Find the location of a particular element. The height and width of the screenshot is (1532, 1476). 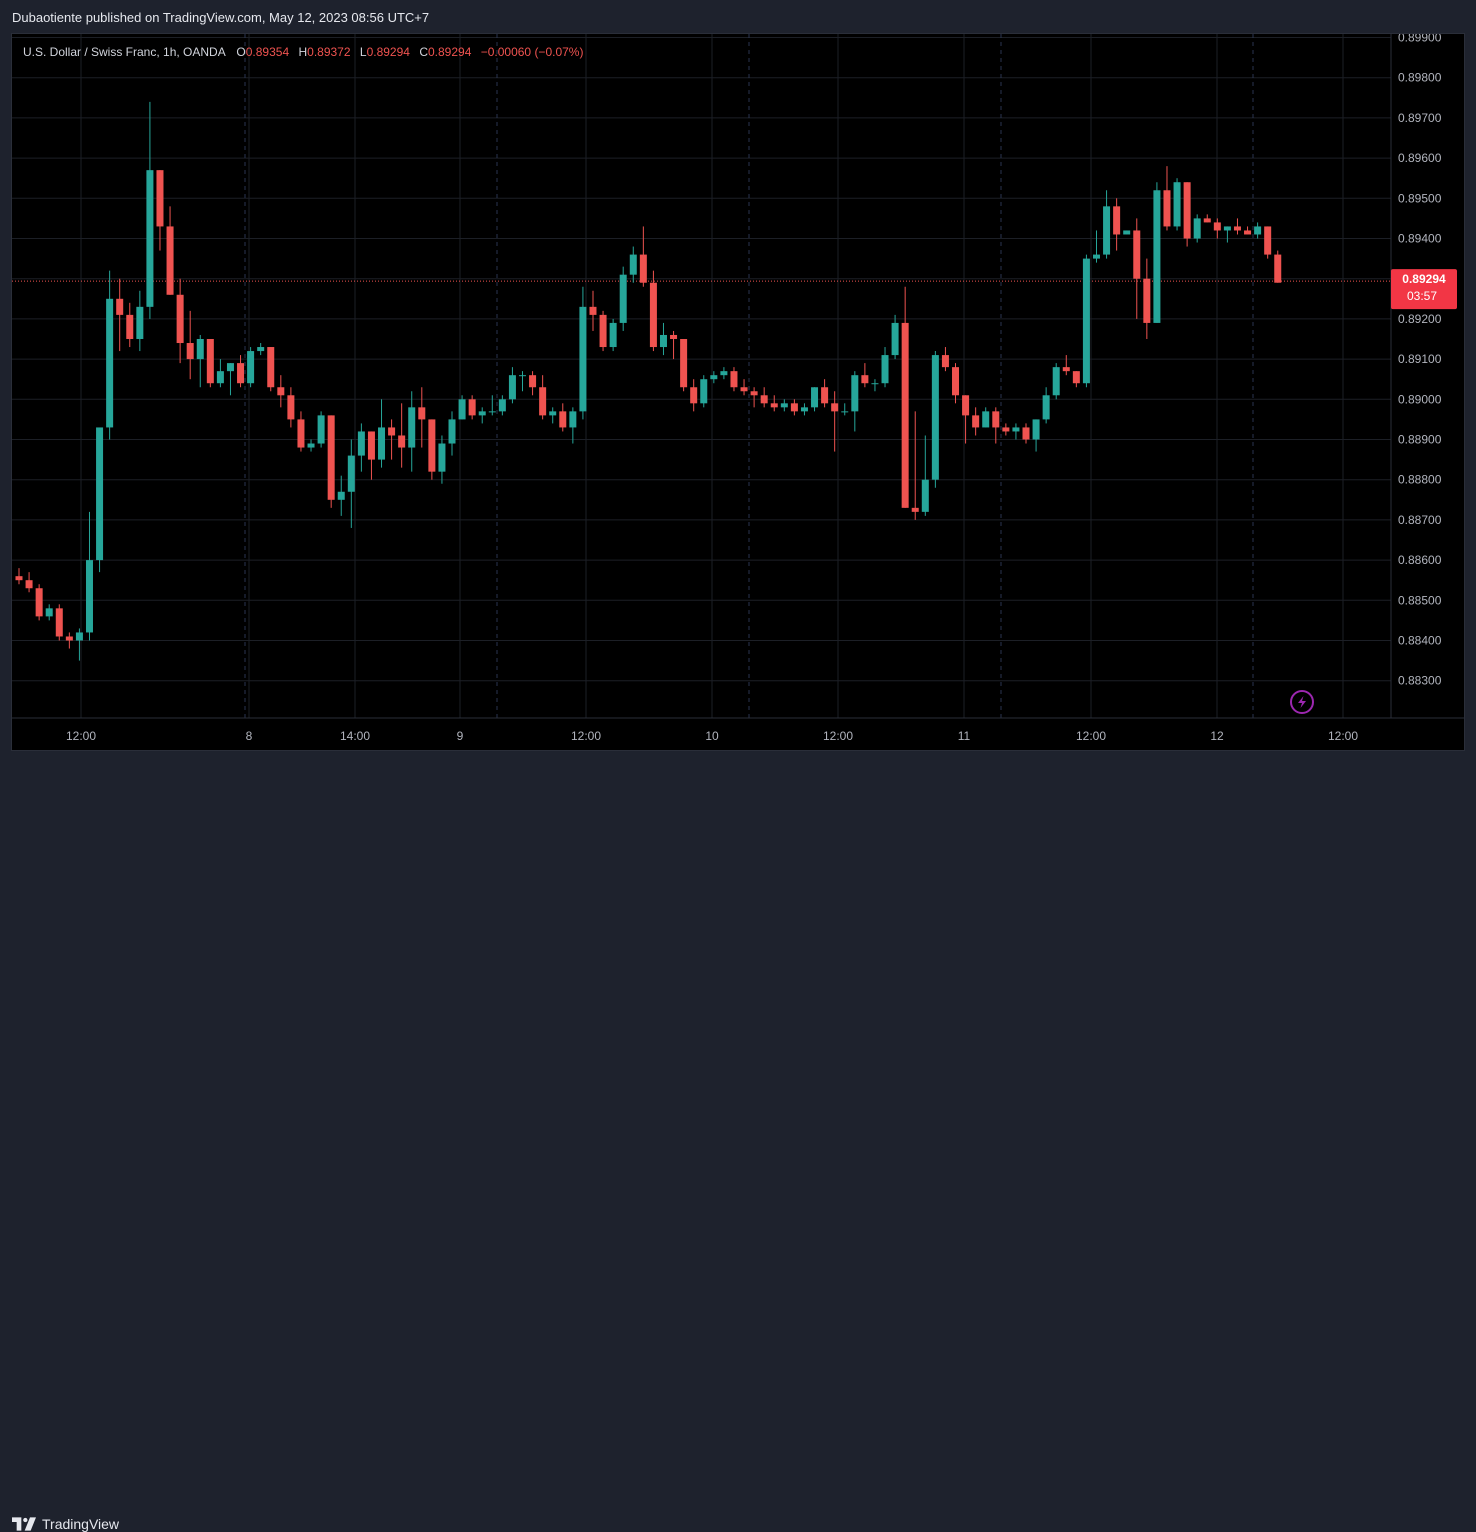

last-price-tag-box is located at coordinates (1424, 289).